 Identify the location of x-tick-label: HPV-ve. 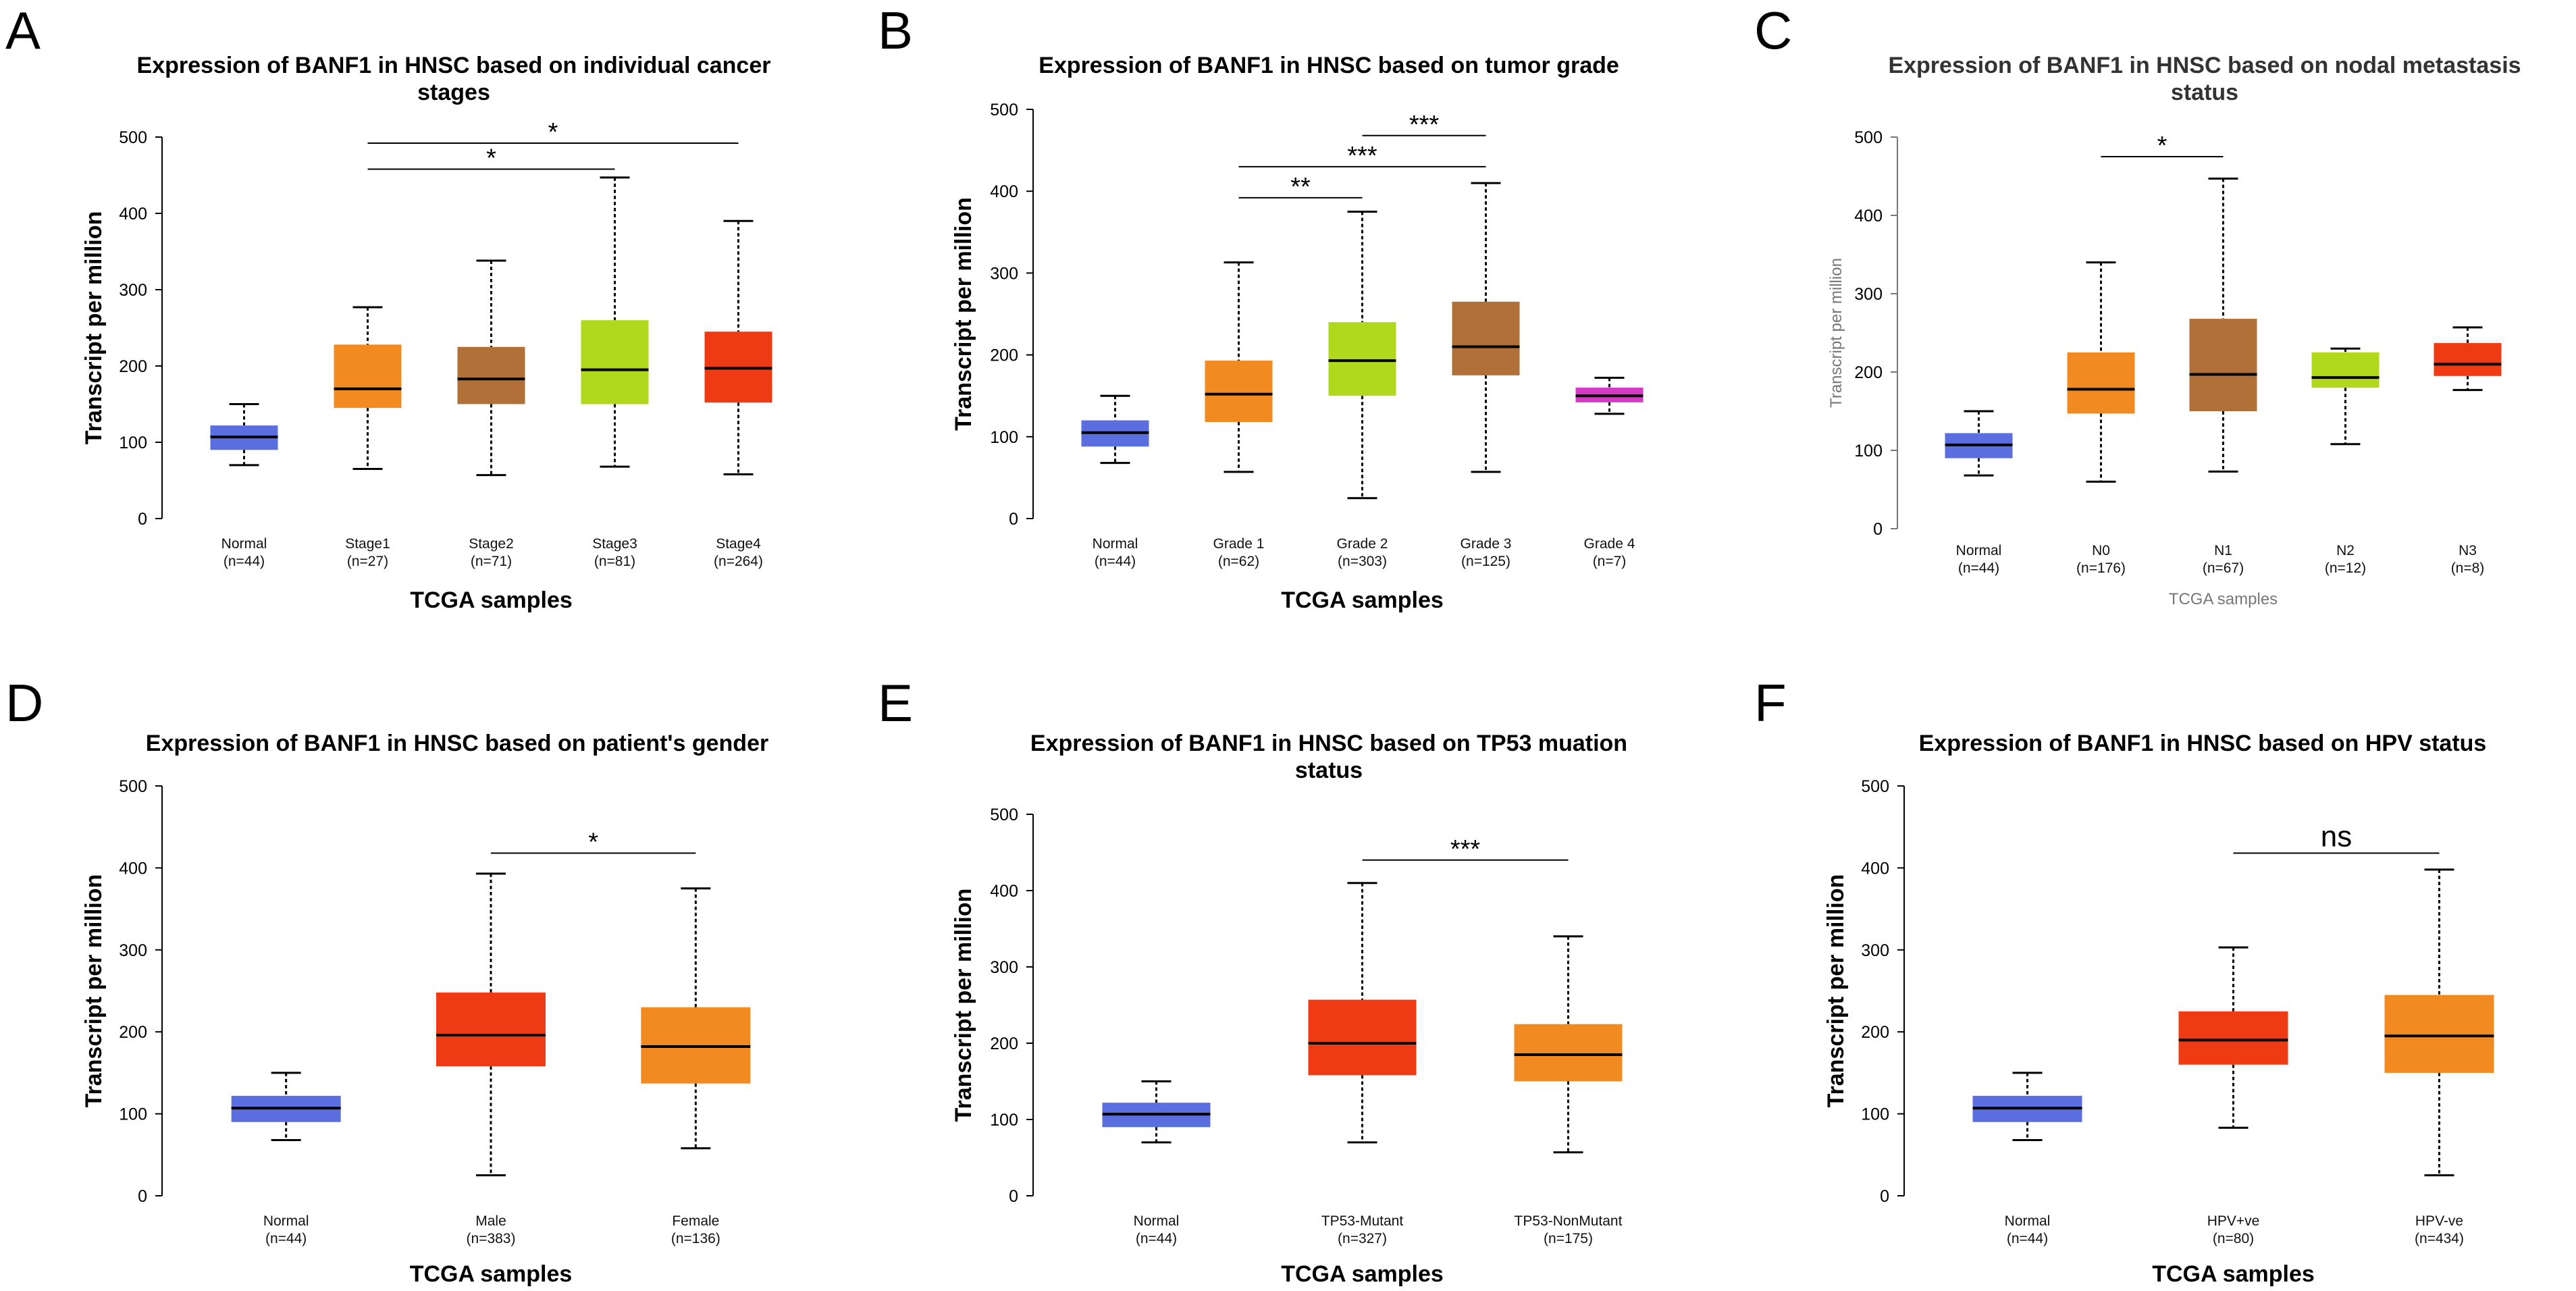
(2439, 1221).